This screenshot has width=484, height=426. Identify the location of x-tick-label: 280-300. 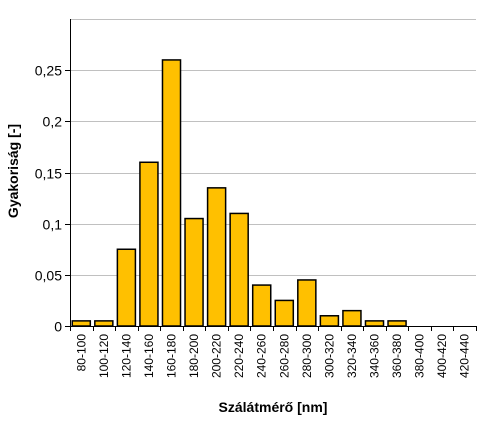
(307, 356).